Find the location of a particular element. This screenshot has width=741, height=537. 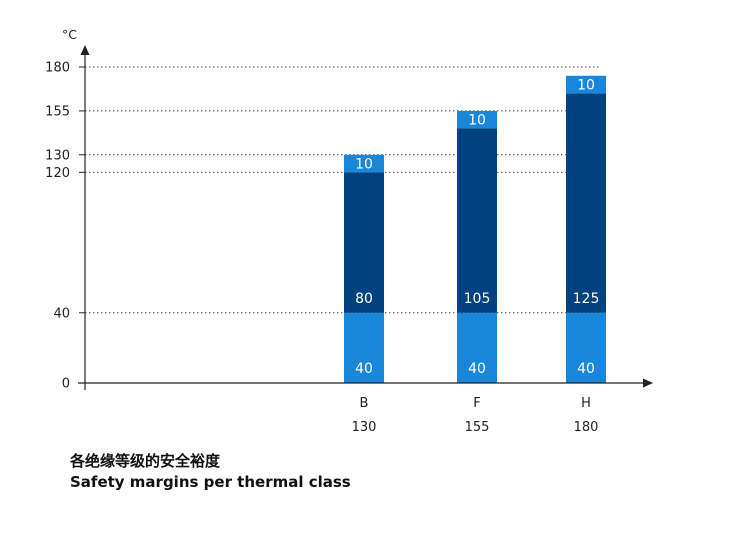

y-tick-label-155: 155 is located at coordinates (57, 111).